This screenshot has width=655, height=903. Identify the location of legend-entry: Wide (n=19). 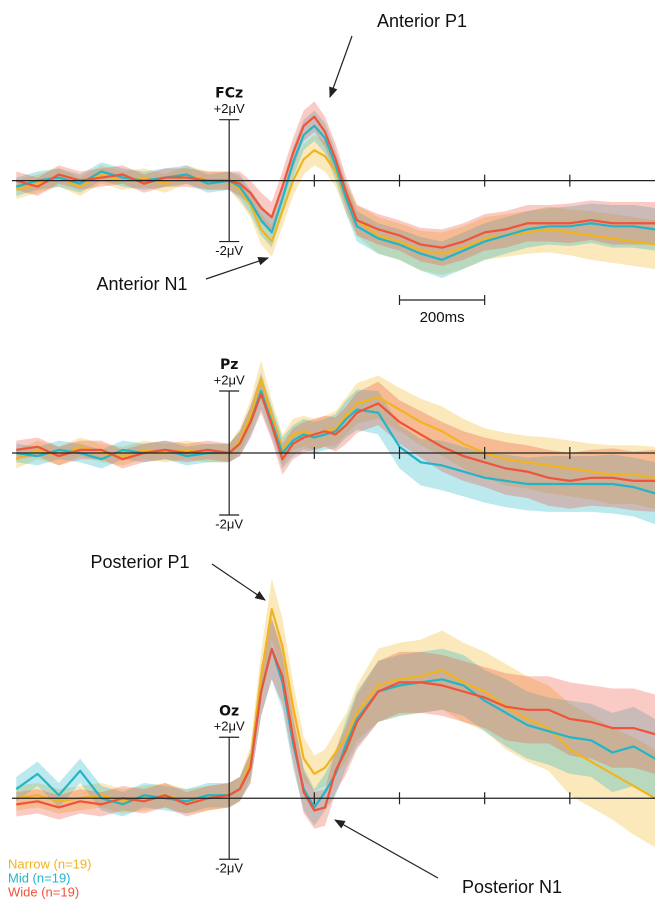
(43, 891).